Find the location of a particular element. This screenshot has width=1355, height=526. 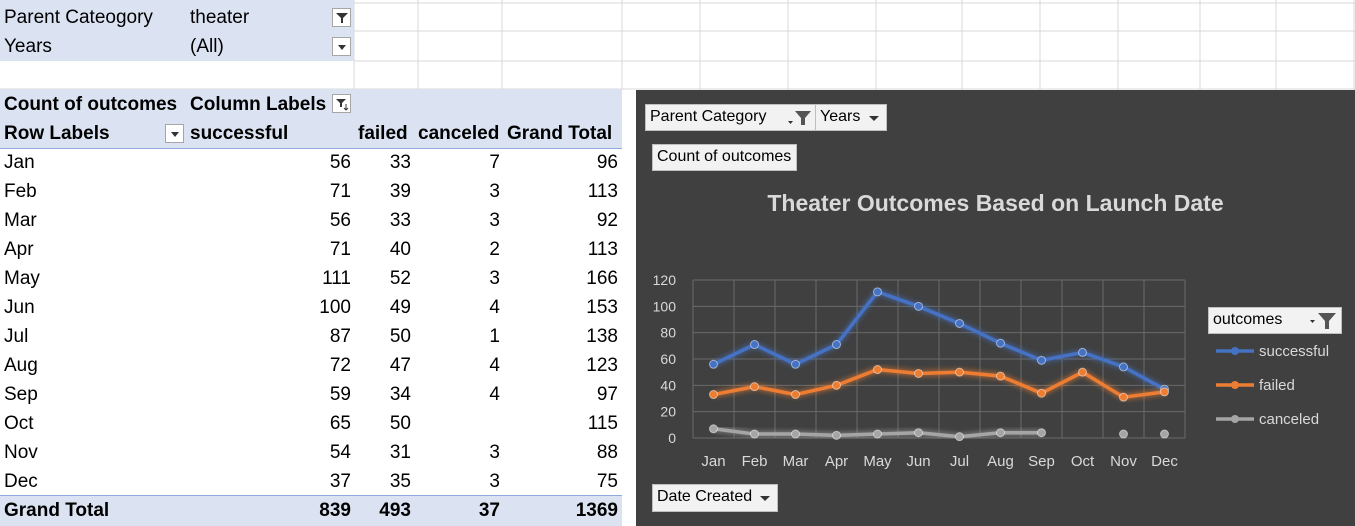

legend-label-failed: failed is located at coordinates (1277, 385).